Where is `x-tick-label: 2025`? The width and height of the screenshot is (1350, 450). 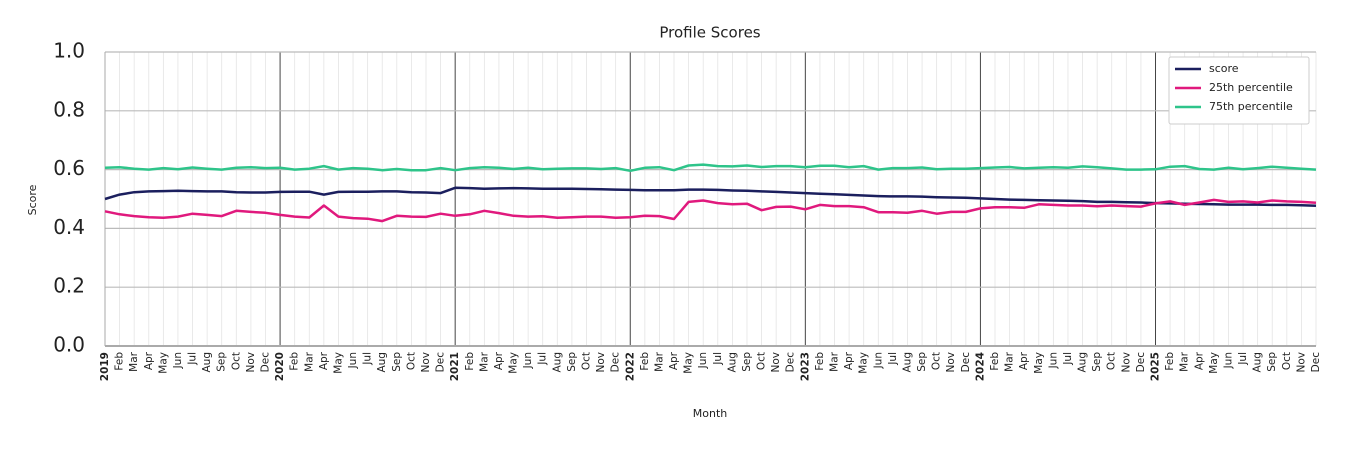
x-tick-label: 2025 is located at coordinates (1156, 366).